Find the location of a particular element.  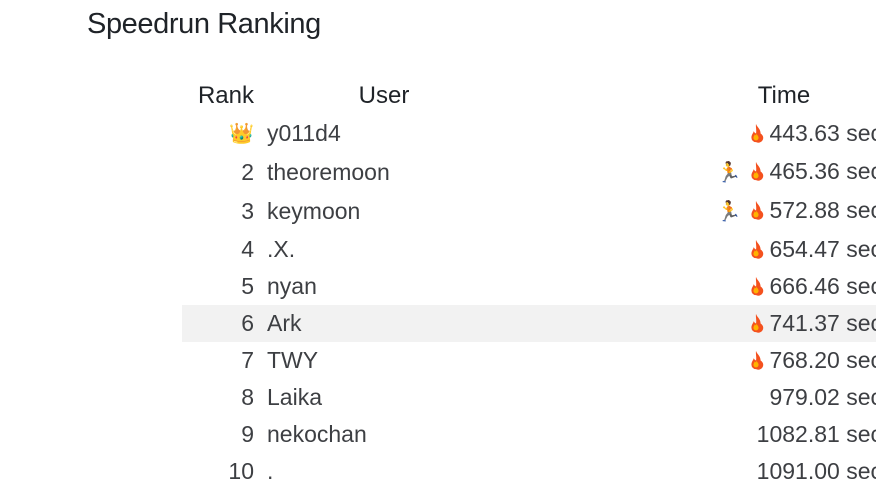

table-row: 4 .X. 654.47 sec is located at coordinates (529, 249).